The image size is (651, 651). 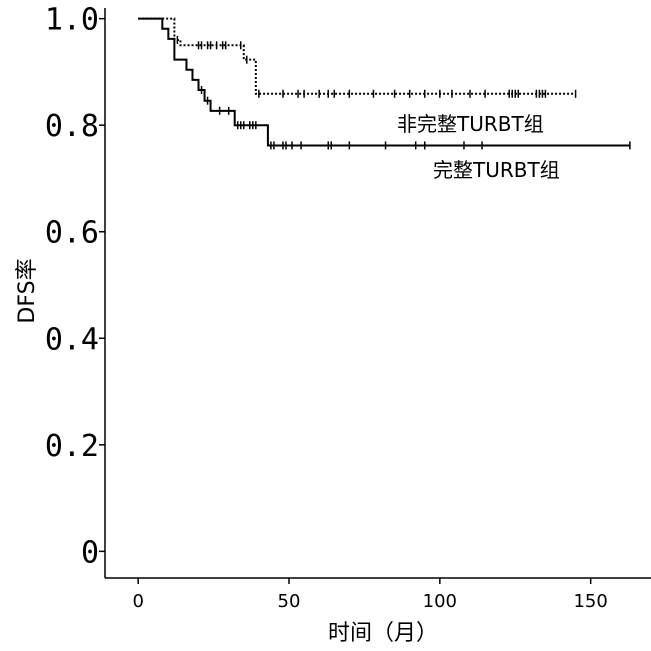 What do you see at coordinates (90, 552) in the screenshot?
I see `y-tick-label: 0` at bounding box center [90, 552].